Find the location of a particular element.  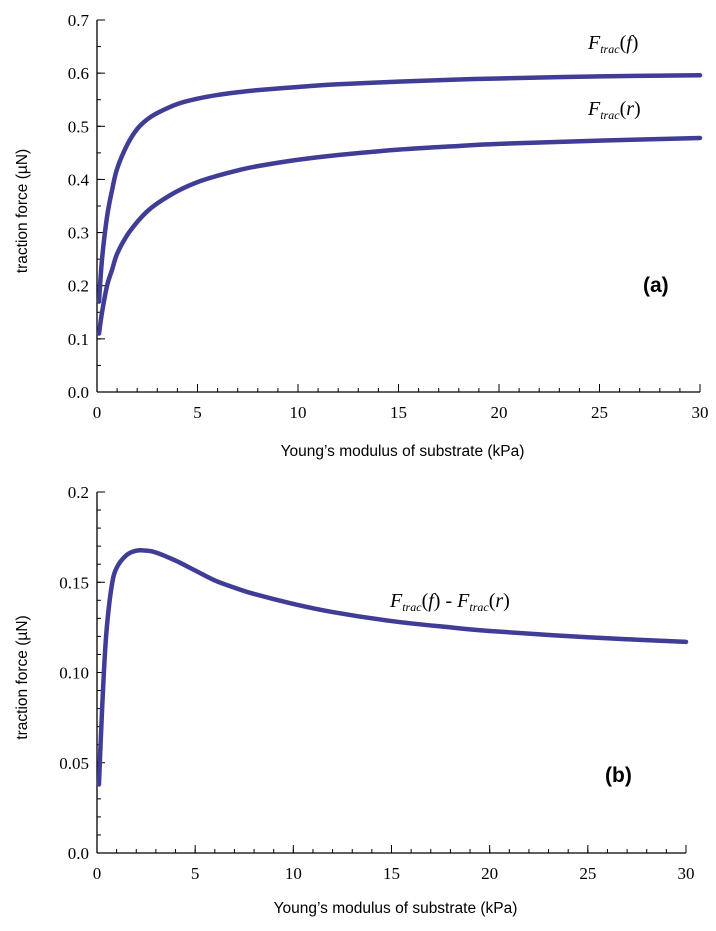

y-tick-label: 0.5 is located at coordinates (78, 126).